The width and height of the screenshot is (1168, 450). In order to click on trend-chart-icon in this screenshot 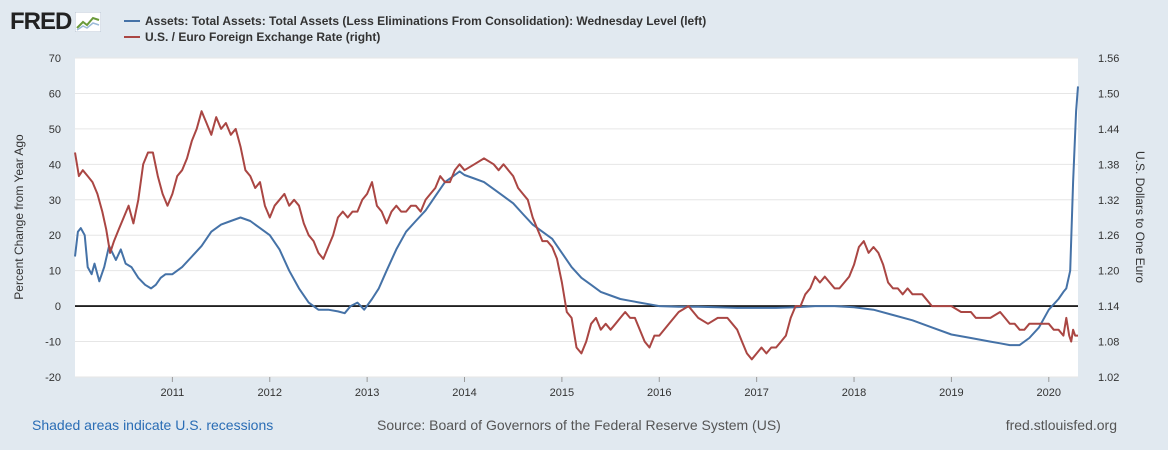, I will do `click(88, 22)`.